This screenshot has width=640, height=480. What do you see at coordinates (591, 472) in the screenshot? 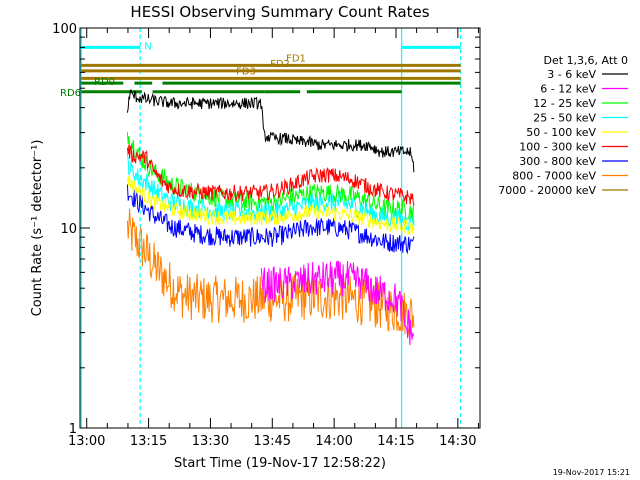
I see `footer-timestamp: 19-Nov-2017 15:21` at bounding box center [591, 472].